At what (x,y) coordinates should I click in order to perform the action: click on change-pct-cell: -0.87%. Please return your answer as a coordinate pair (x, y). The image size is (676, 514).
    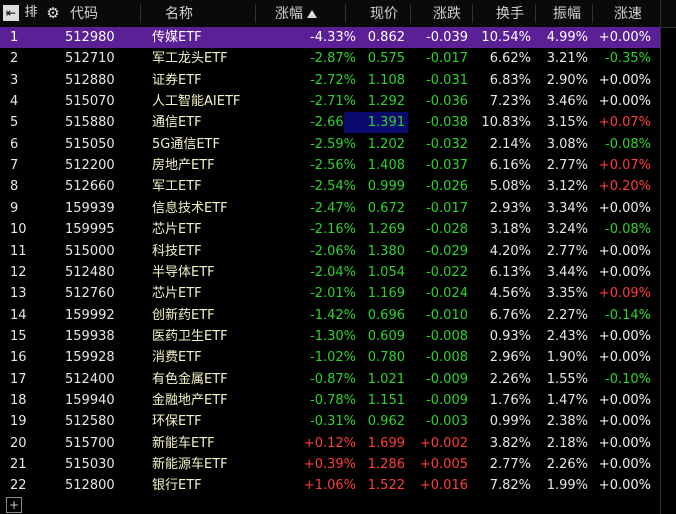
    Looking at the image, I should click on (333, 379).